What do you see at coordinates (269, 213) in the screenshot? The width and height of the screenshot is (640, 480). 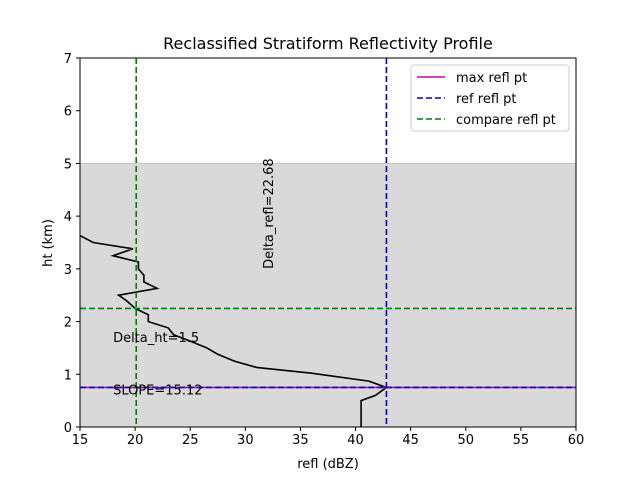 I see `annotation-0: Delta_refl=22.68` at bounding box center [269, 213].